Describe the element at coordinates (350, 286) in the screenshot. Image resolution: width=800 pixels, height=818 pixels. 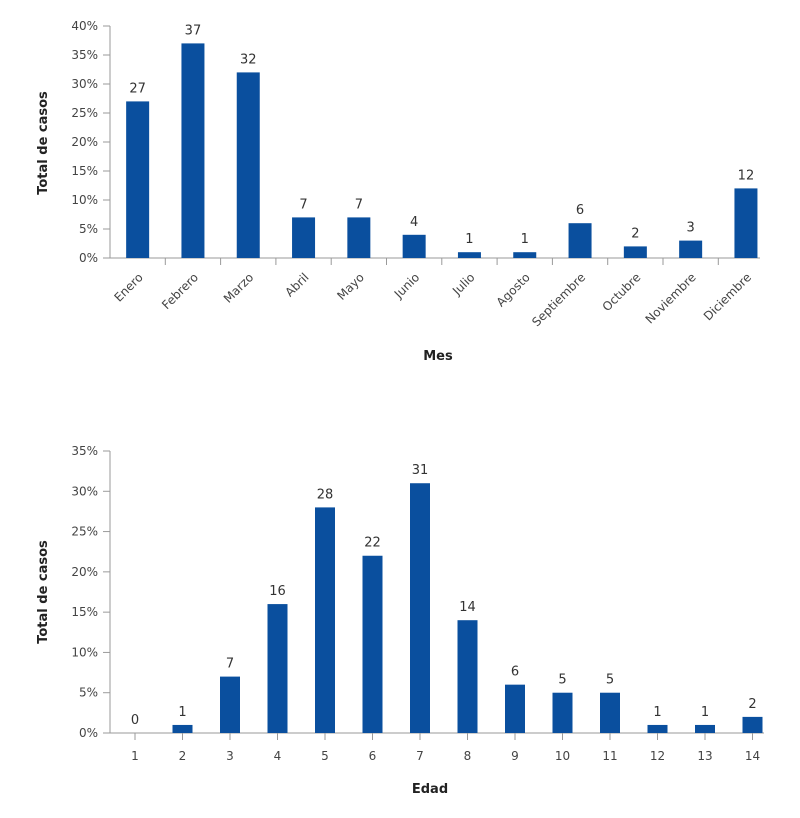
I see `x-tick-label: Mayo` at that location.